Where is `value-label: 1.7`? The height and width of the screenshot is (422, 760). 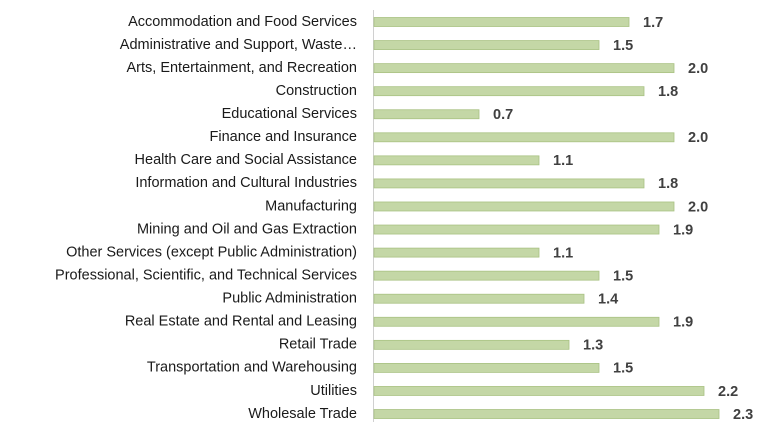 value-label: 1.7 is located at coordinates (653, 23).